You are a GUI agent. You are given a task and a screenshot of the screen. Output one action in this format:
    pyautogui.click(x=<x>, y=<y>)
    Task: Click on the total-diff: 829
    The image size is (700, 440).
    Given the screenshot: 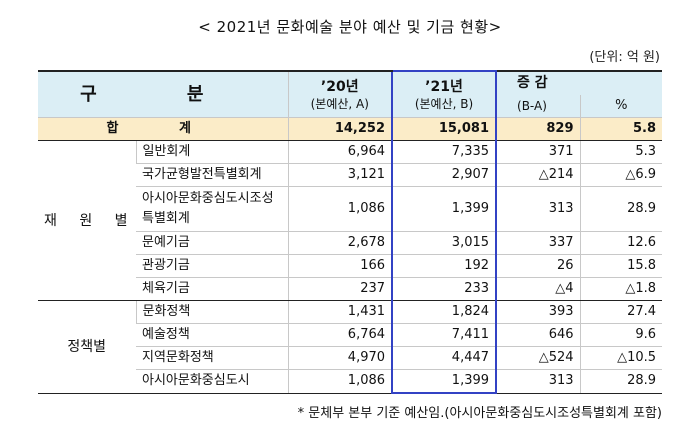 What is the action you would take?
    pyautogui.click(x=538, y=129)
    